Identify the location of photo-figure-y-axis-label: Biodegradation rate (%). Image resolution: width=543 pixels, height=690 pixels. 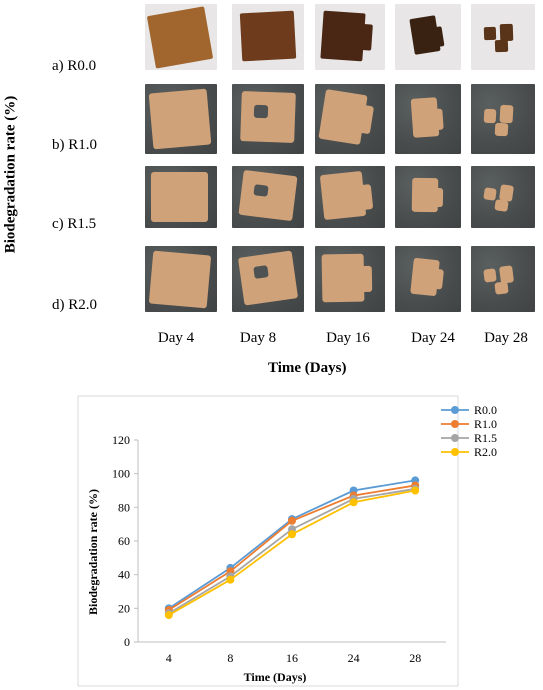
(10, 174).